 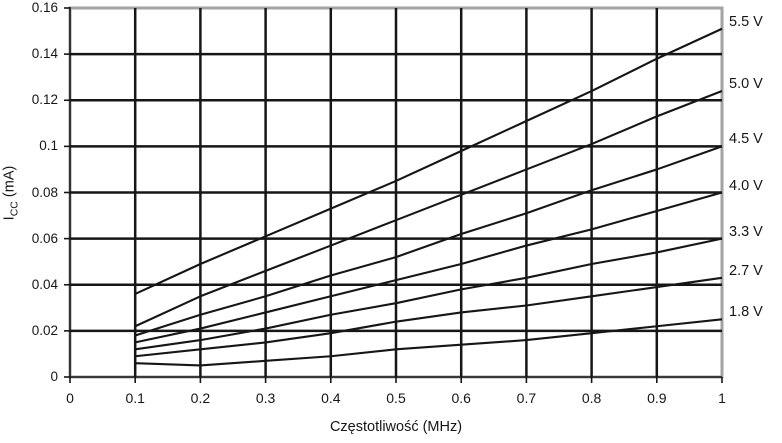 I want to click on x-tick-label: 0.7, so click(x=526, y=398).